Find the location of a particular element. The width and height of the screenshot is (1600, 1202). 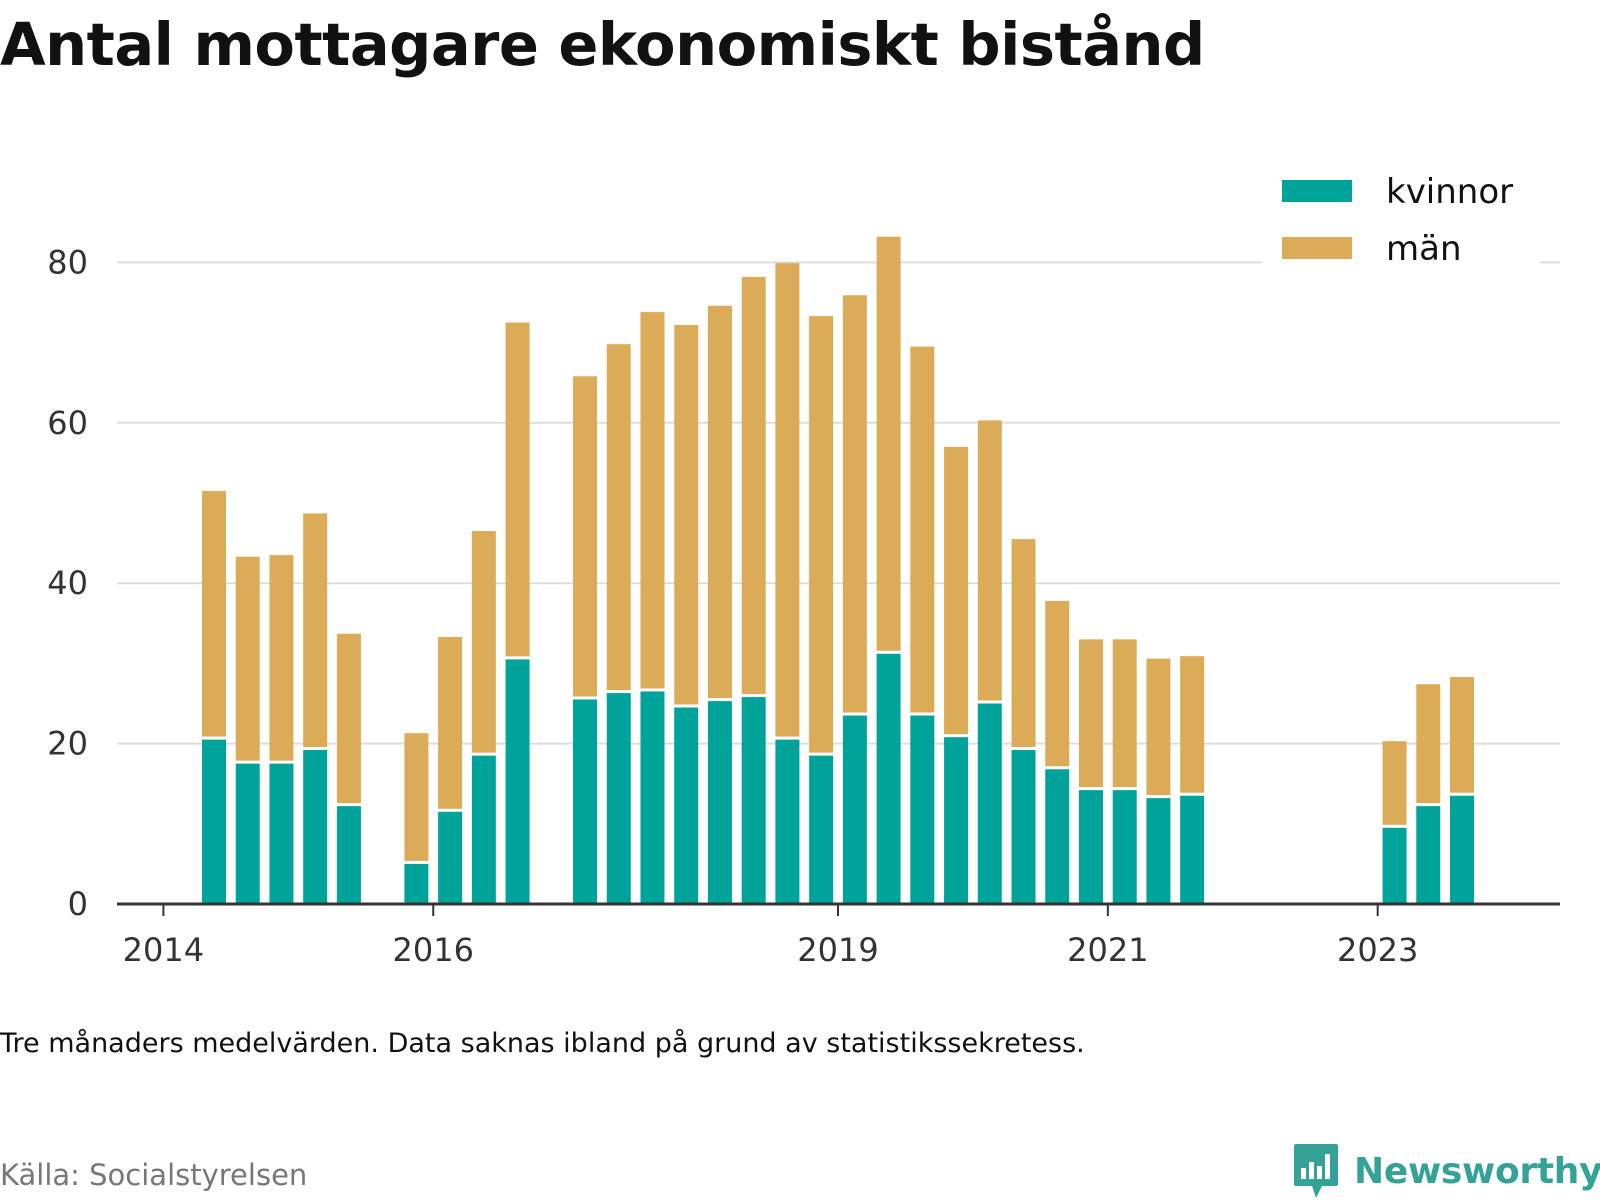

chart-title: Antal mottagare ekonomiskt bistånd is located at coordinates (602, 44).